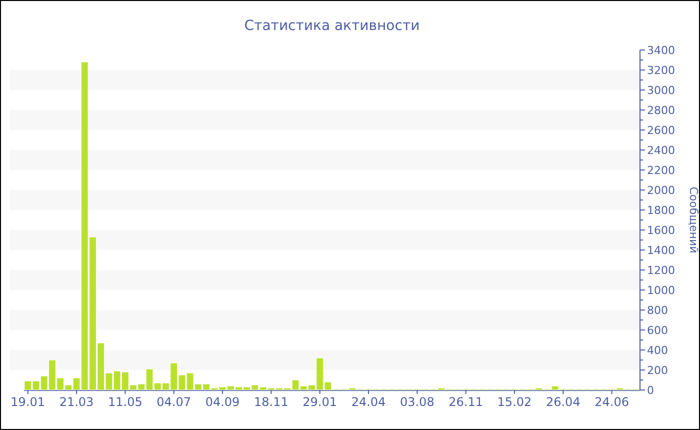 The width and height of the screenshot is (700, 430). What do you see at coordinates (661, 270) in the screenshot?
I see `y-tick-label: 1200` at bounding box center [661, 270].